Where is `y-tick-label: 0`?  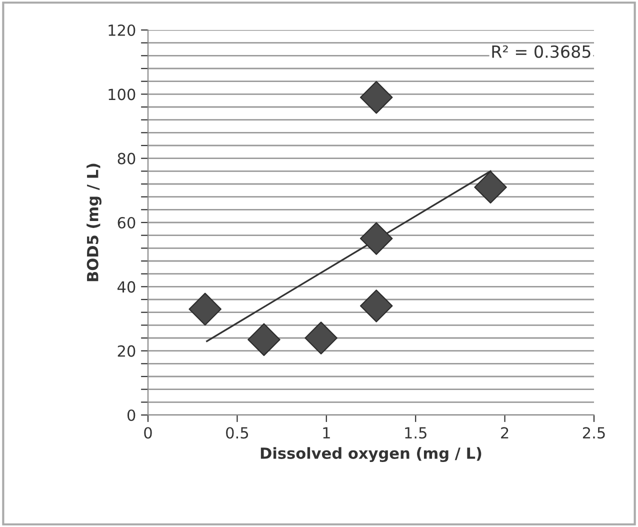
y-tick-label: 0 is located at coordinates (131, 415).